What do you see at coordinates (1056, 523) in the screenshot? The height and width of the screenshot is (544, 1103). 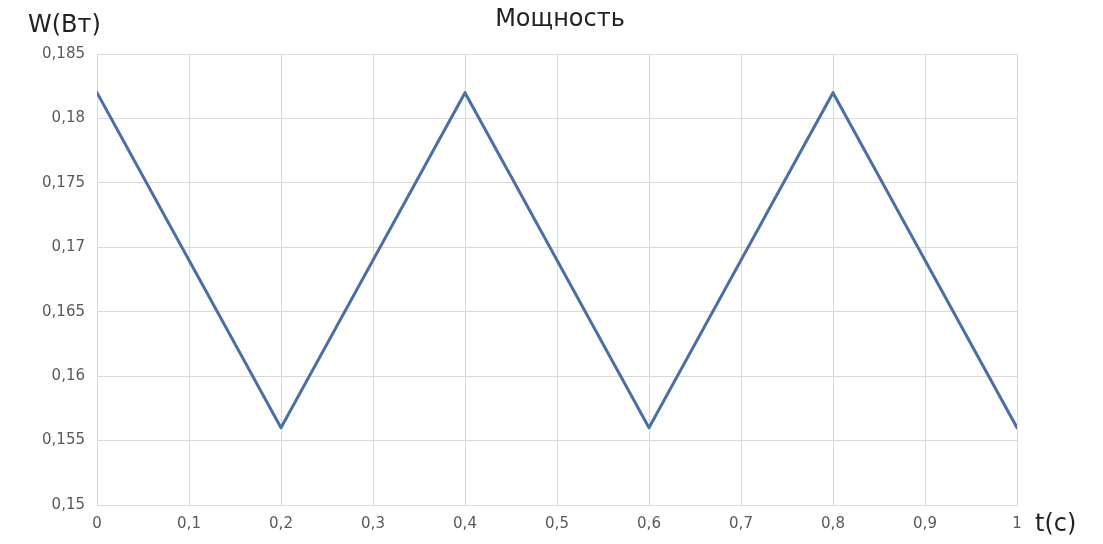 I see `x-axis-title: t(c)` at bounding box center [1056, 523].